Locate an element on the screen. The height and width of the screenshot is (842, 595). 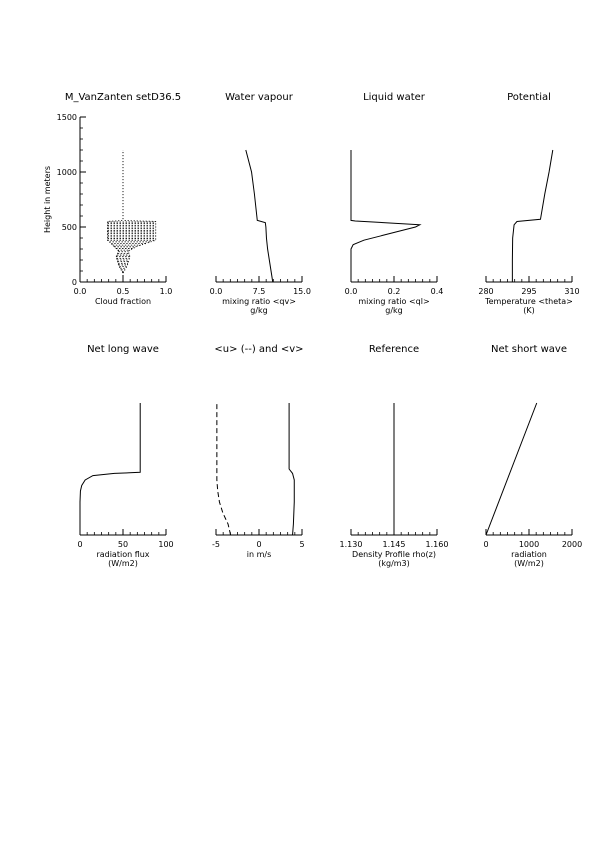
panel-5: Net long wave 0 50 100 radiation flux(W/m2) is located at coordinates (125, 456).